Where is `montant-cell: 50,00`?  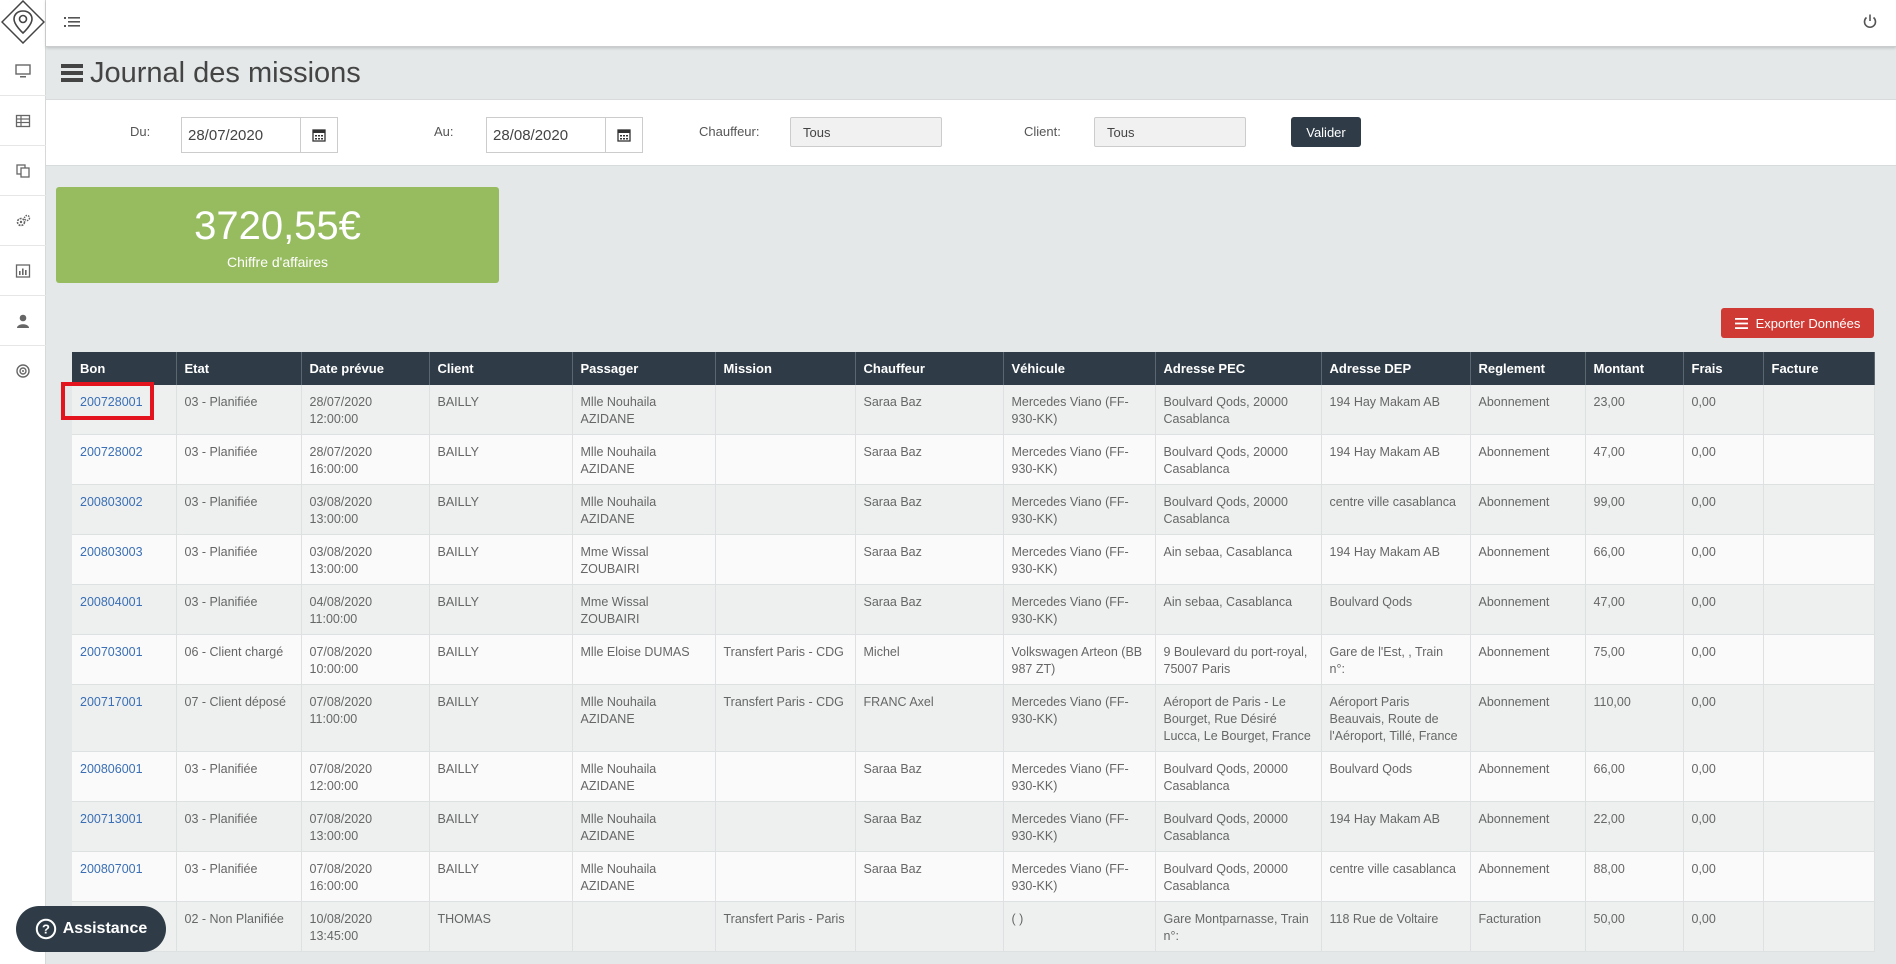
montant-cell: 50,00 is located at coordinates (1634, 926).